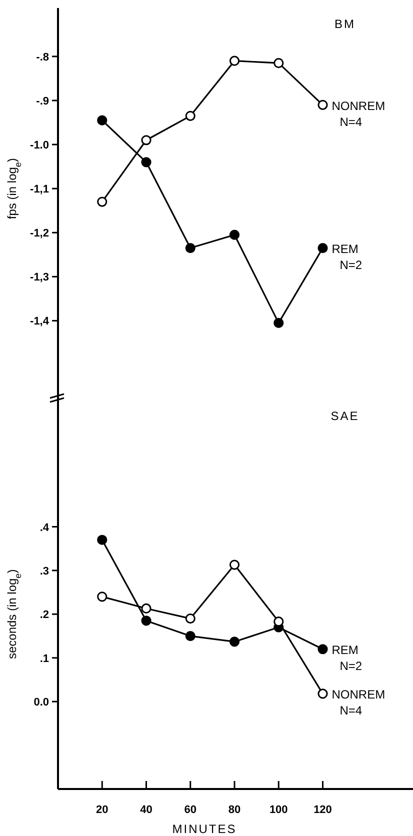  Describe the element at coordinates (40, 322) in the screenshot. I see `y-tick-label: -1,4` at that location.